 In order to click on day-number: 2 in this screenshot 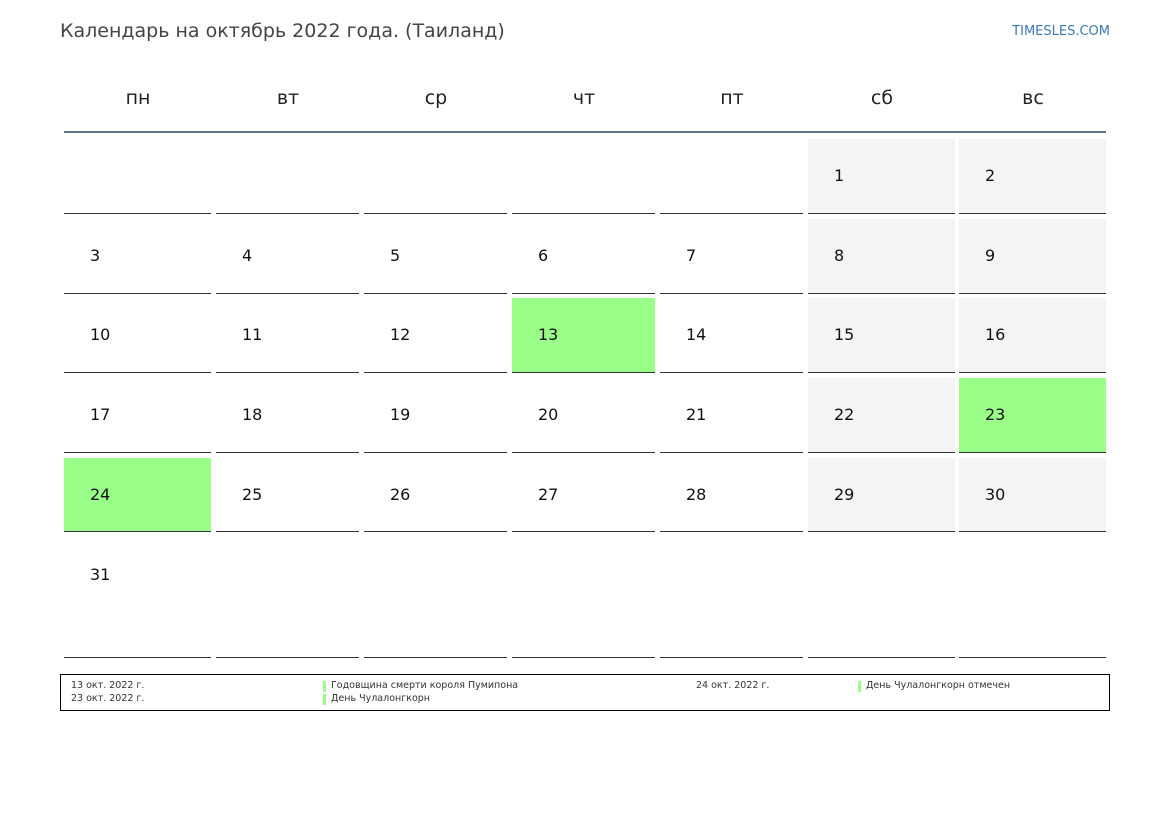, I will do `click(990, 175)`.